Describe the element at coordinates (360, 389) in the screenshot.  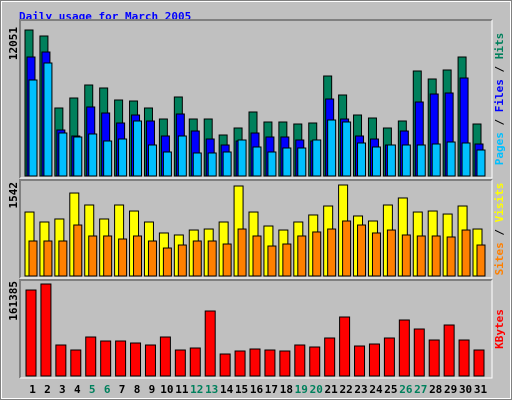
I see `x-tick-label: 23` at that location.